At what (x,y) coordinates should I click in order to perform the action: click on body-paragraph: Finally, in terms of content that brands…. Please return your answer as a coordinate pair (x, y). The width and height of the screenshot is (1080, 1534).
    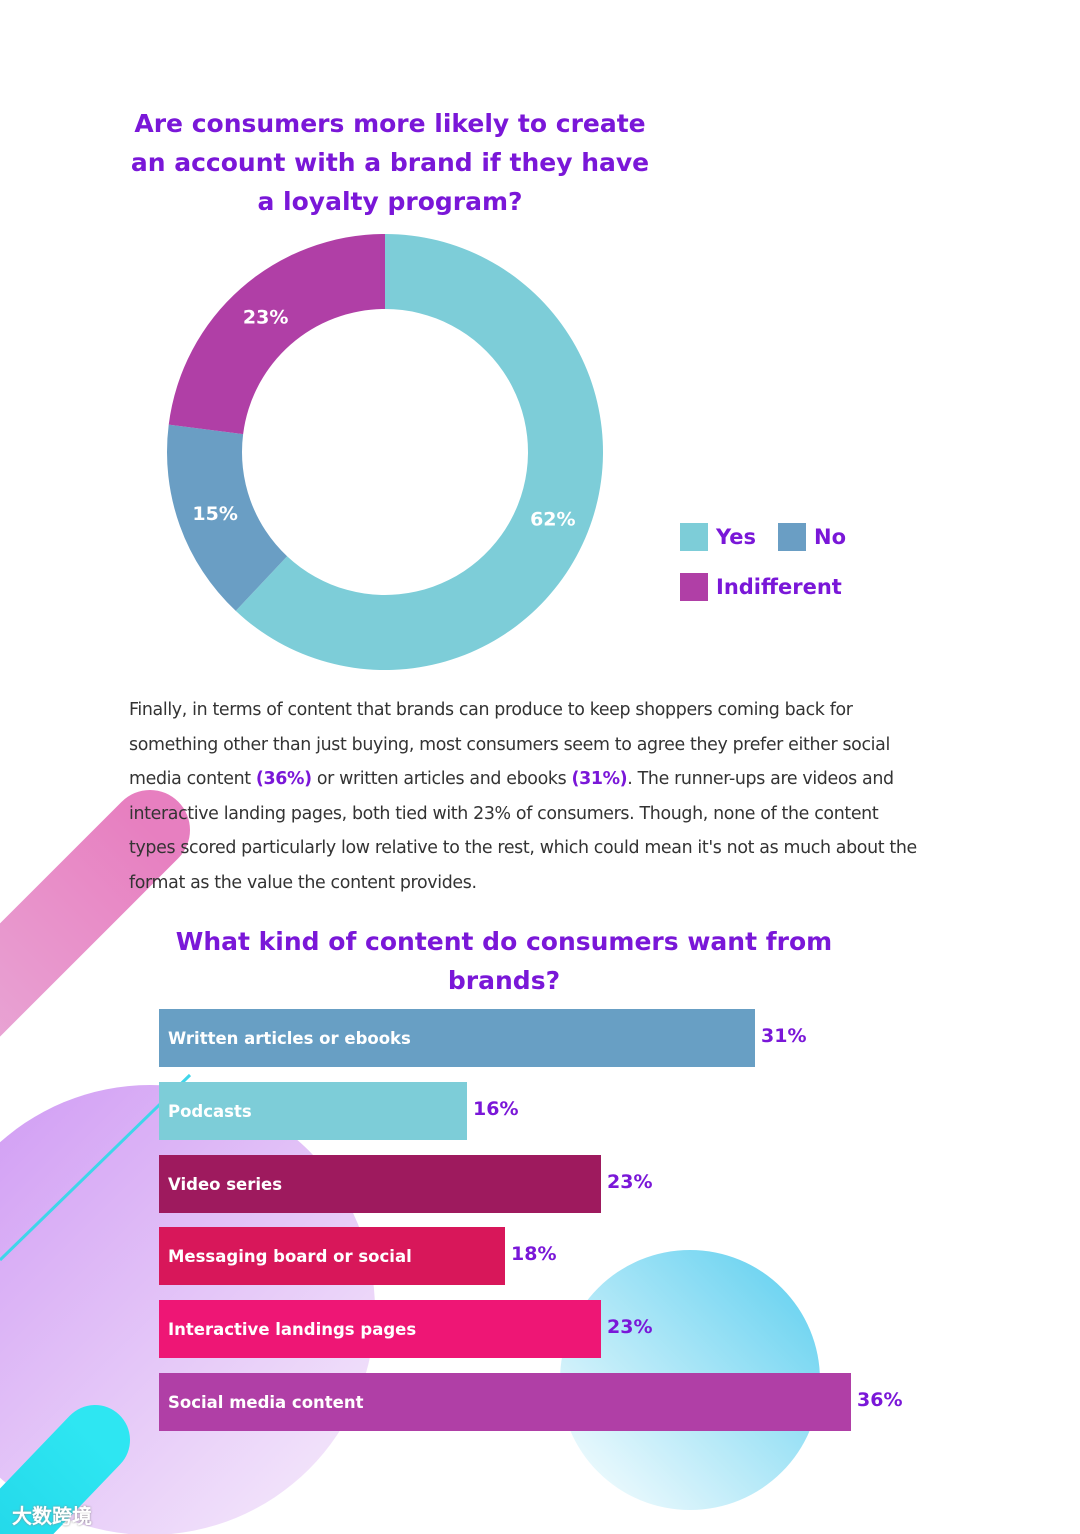
    Looking at the image, I should click on (529, 797).